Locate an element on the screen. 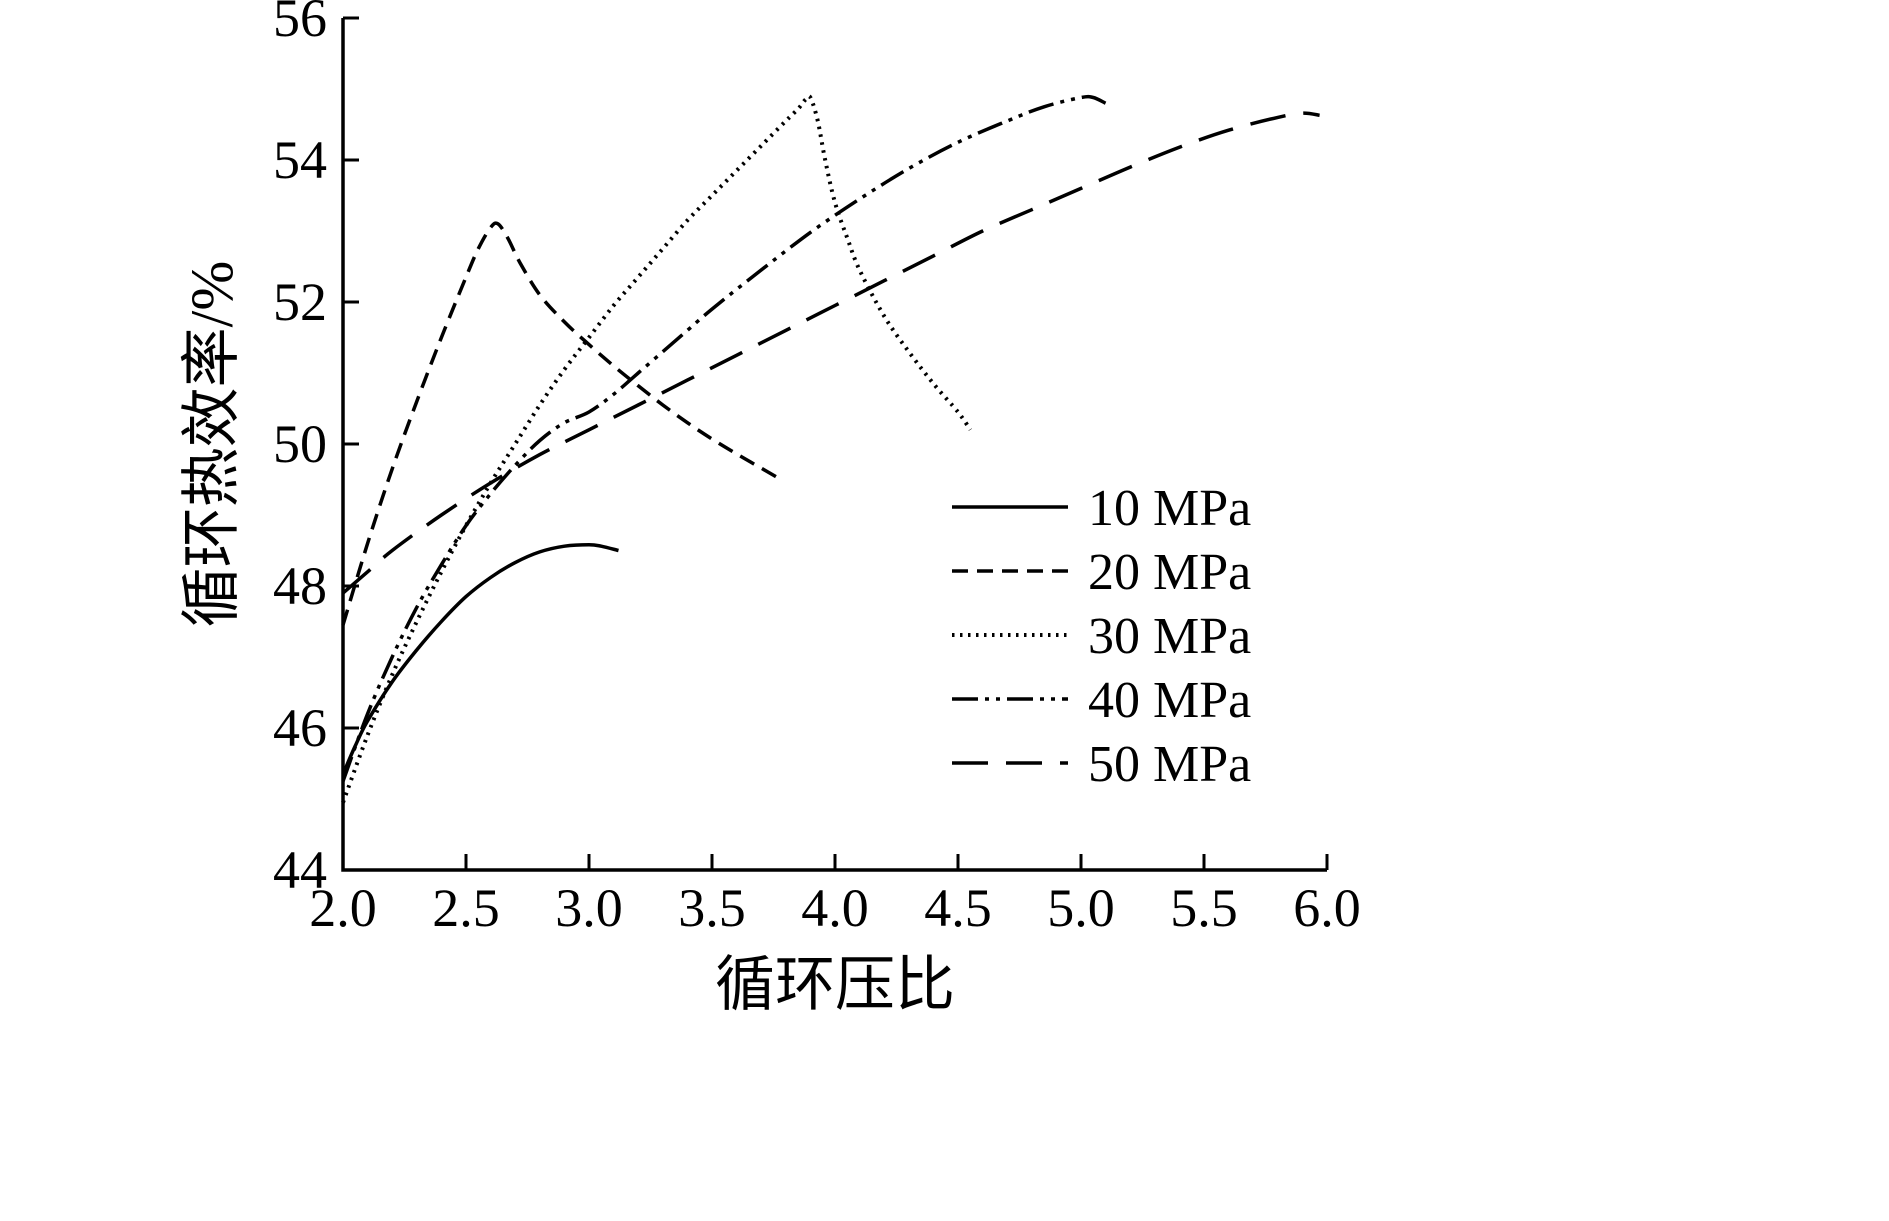 Image resolution: width=1889 pixels, height=1221 pixels. legend-label: 20 MPa is located at coordinates (1169, 572).